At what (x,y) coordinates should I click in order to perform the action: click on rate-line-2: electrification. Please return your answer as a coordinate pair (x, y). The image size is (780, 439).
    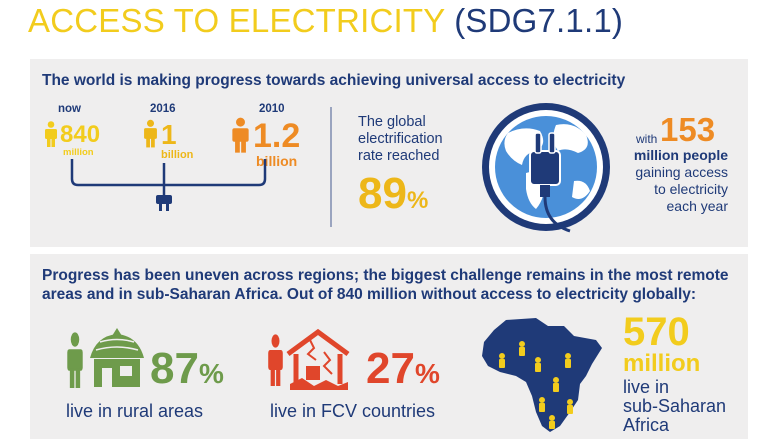
    Looking at the image, I should click on (400, 139).